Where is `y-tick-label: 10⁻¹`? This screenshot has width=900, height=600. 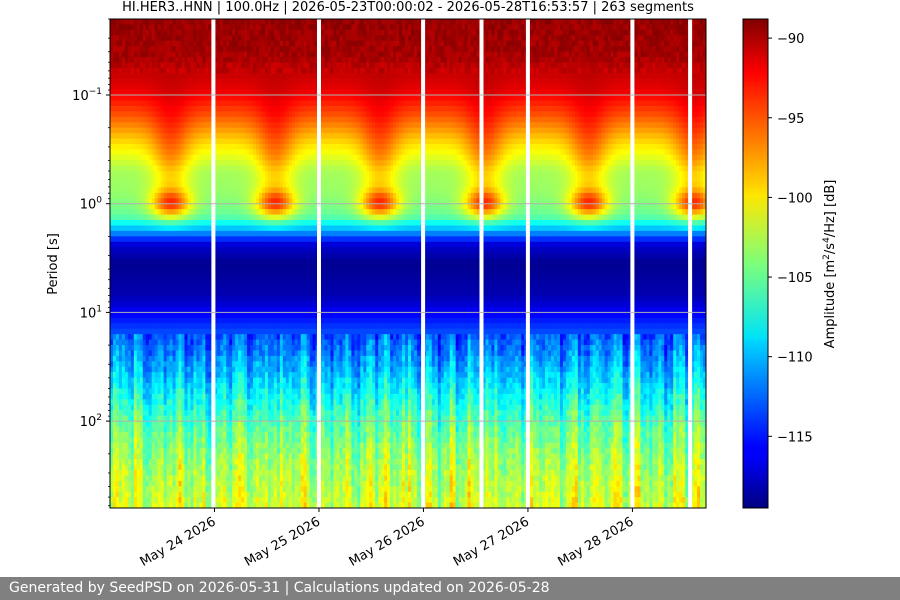
y-tick-label: 10⁻¹ is located at coordinates (87, 95).